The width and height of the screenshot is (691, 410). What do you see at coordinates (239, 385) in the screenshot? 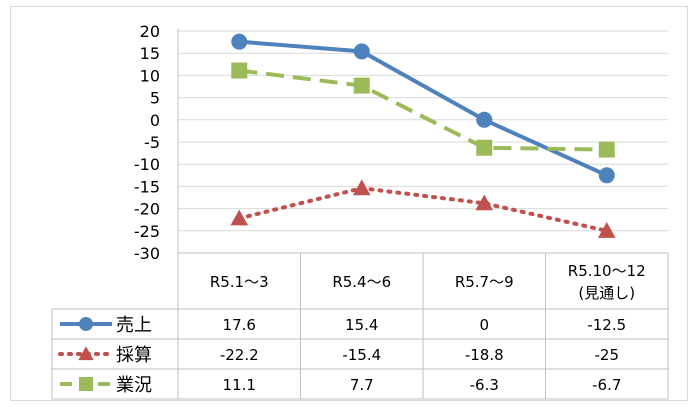
I see `data-table-cell: 11.1` at bounding box center [239, 385].